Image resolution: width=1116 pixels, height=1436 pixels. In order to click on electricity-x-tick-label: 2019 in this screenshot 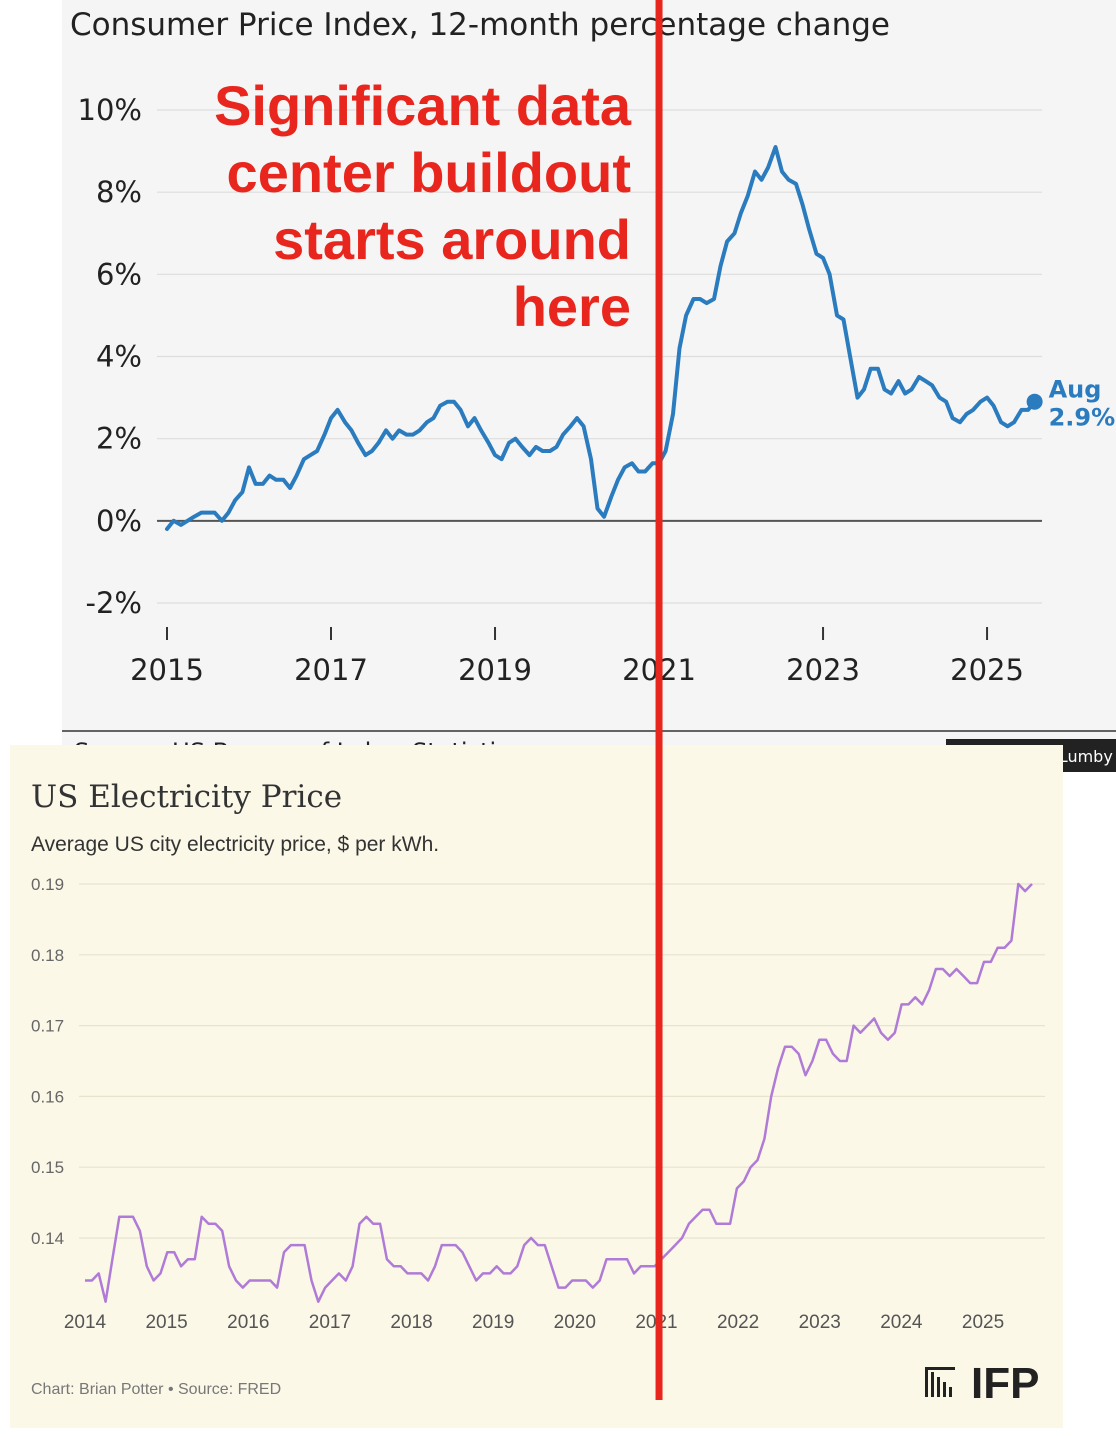, I will do `click(493, 1322)`.